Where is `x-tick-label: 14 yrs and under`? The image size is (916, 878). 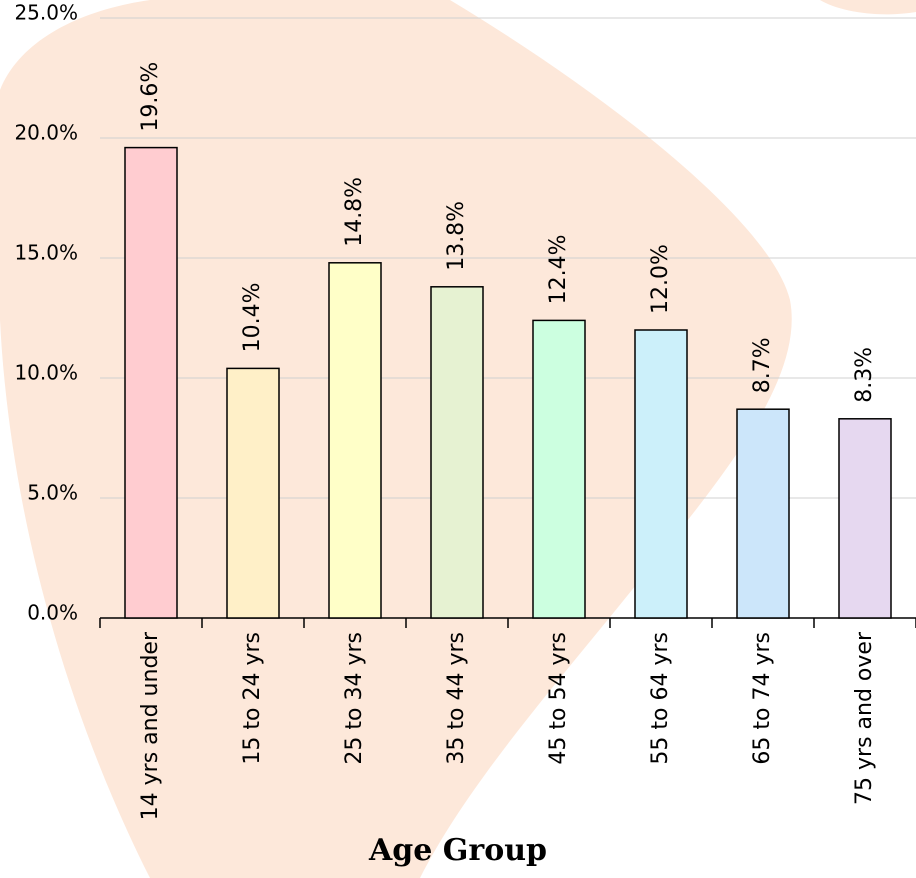 x-tick-label: 14 yrs and under is located at coordinates (150, 725).